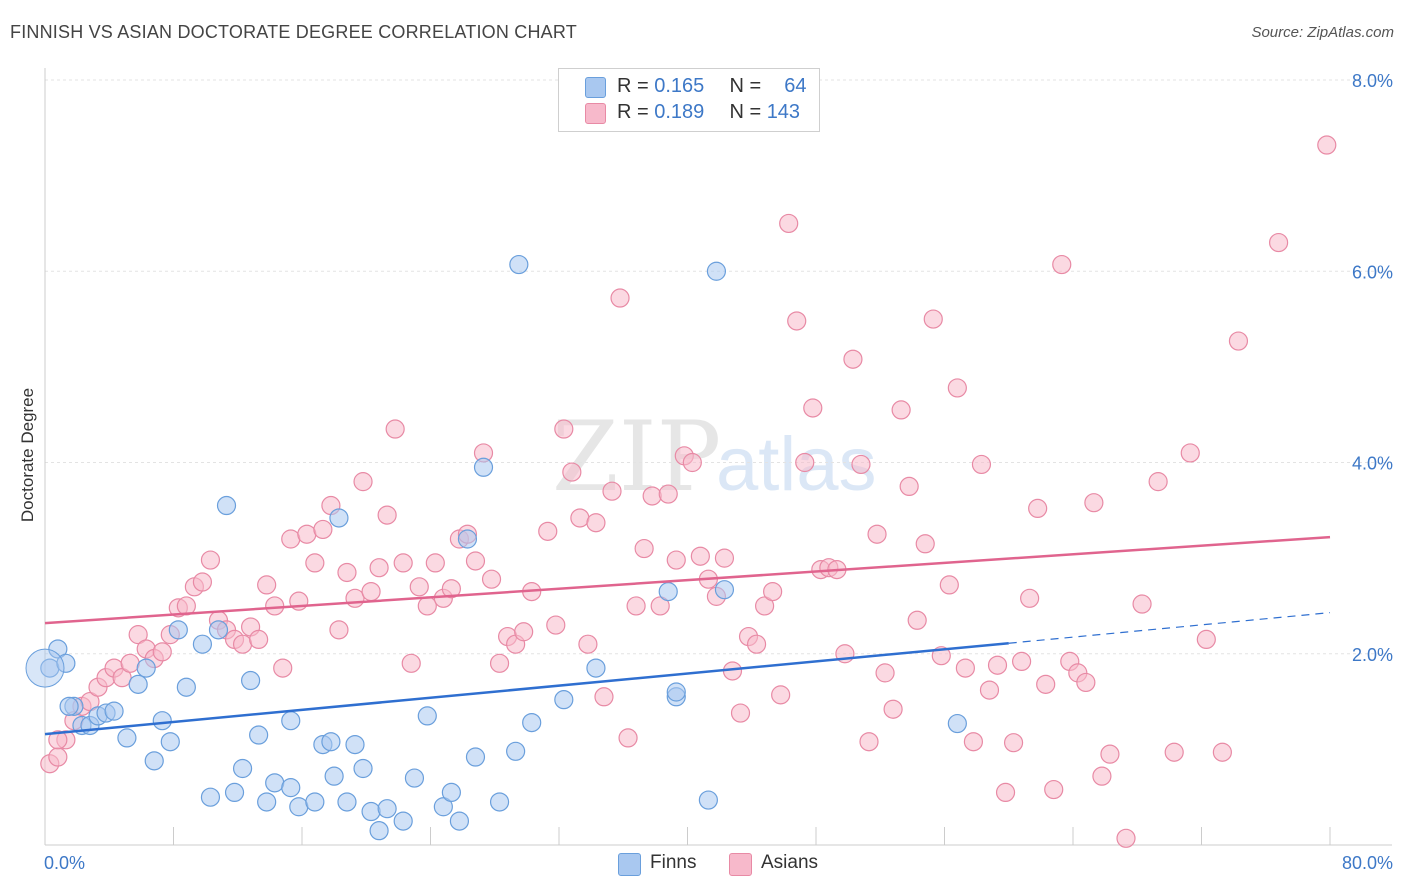 The image size is (1406, 892). What do you see at coordinates (740, 864) in the screenshot?
I see `asians-legend-swatch` at bounding box center [740, 864].